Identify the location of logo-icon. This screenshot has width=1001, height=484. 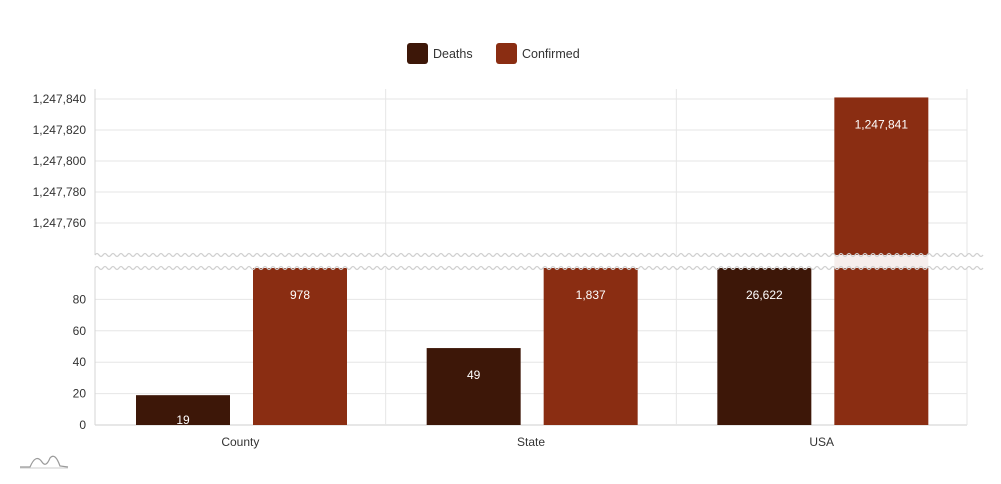
(44, 462).